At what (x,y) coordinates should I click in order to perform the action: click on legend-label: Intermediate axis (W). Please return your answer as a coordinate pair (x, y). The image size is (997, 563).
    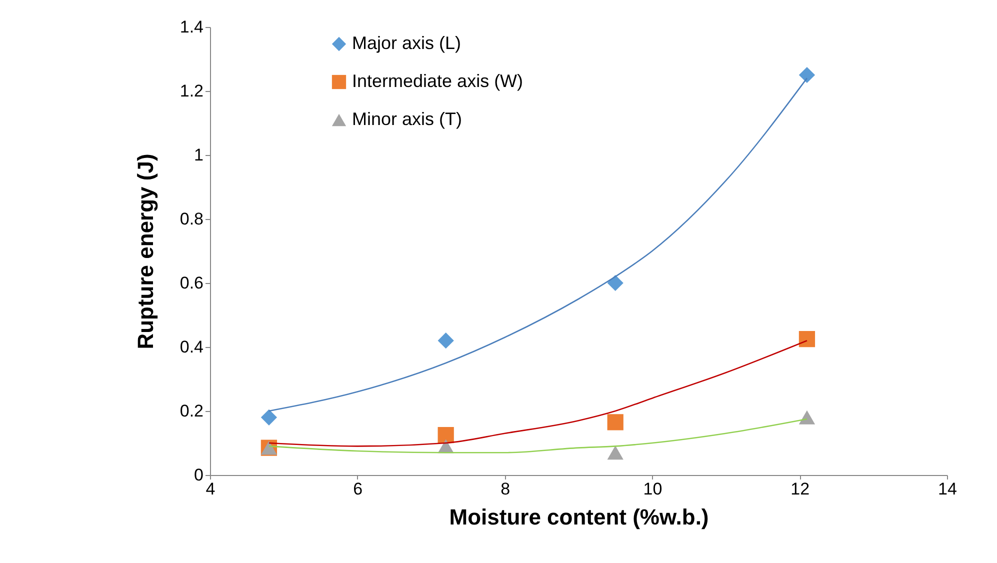
    Looking at the image, I should click on (438, 81).